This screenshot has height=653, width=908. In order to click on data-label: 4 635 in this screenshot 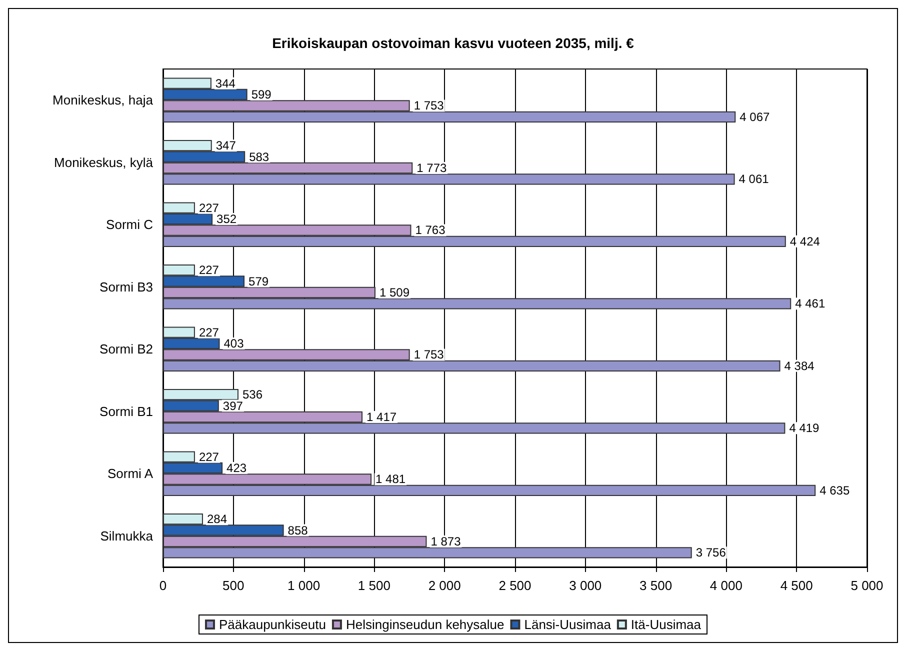, I will do `click(835, 490)`.